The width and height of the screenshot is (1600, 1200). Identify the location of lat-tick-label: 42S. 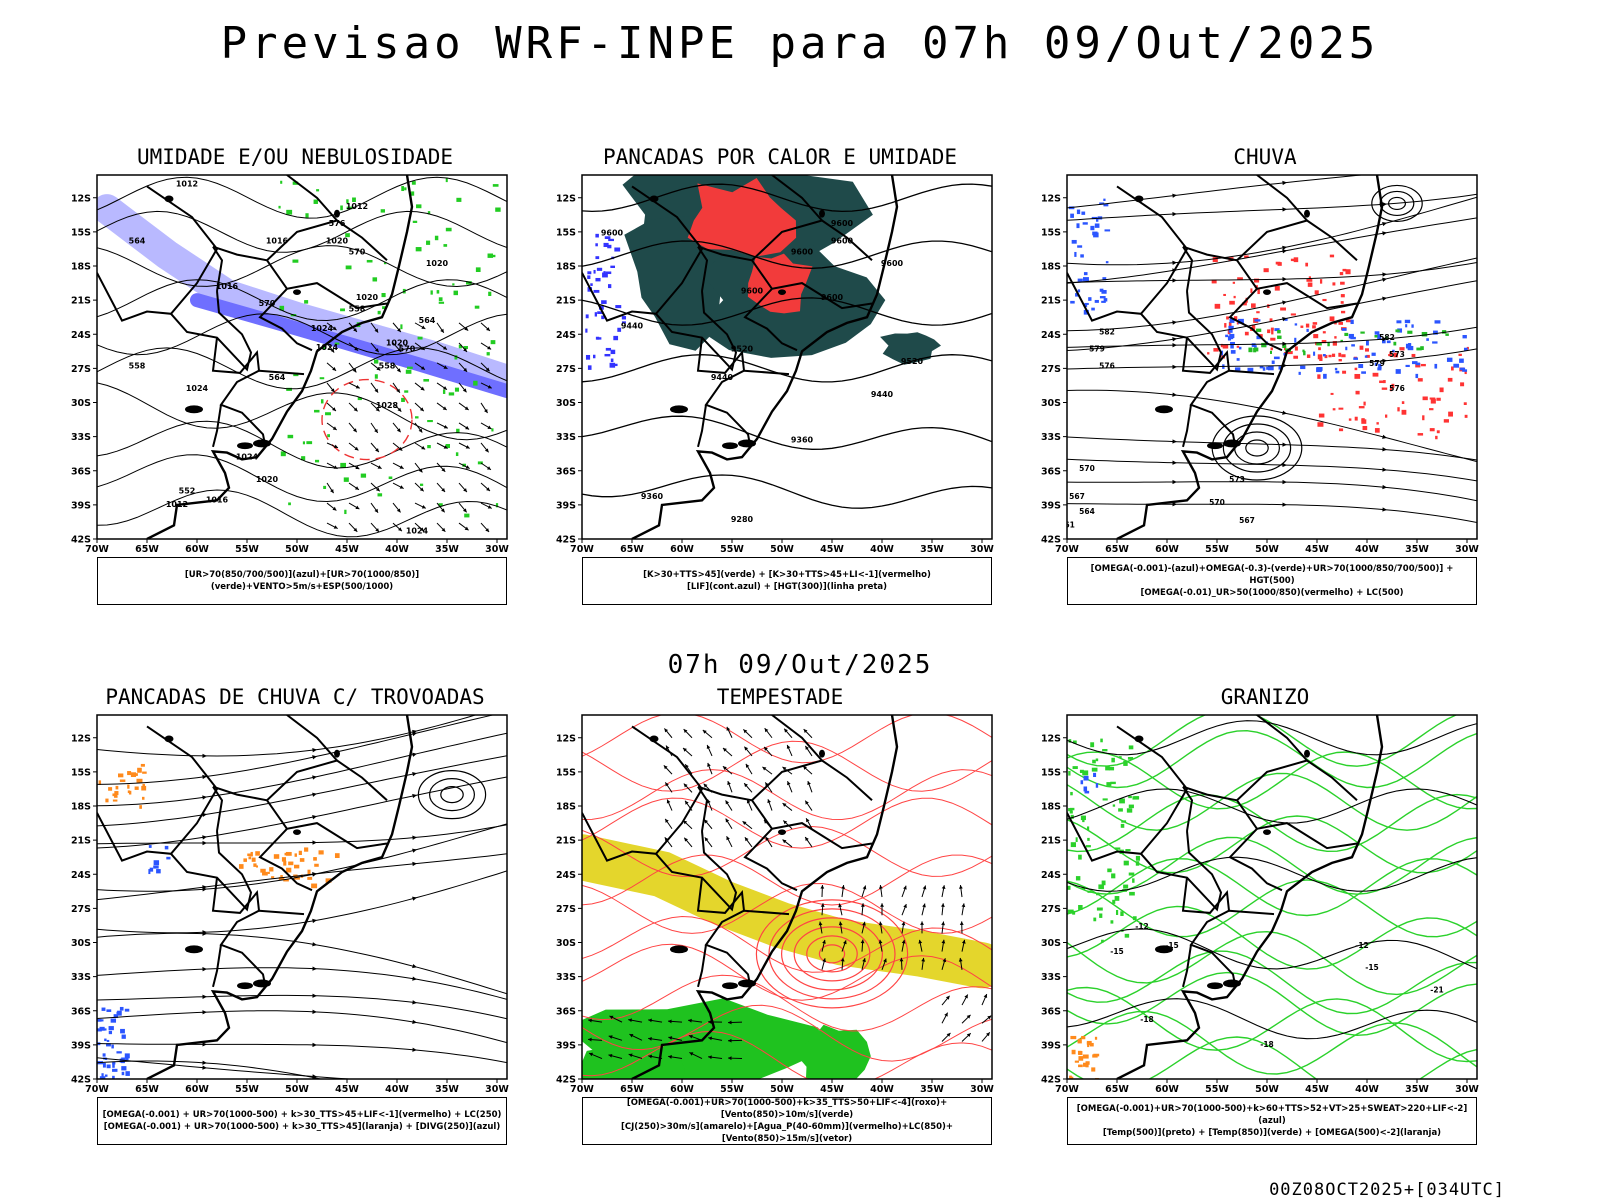
(81, 540).